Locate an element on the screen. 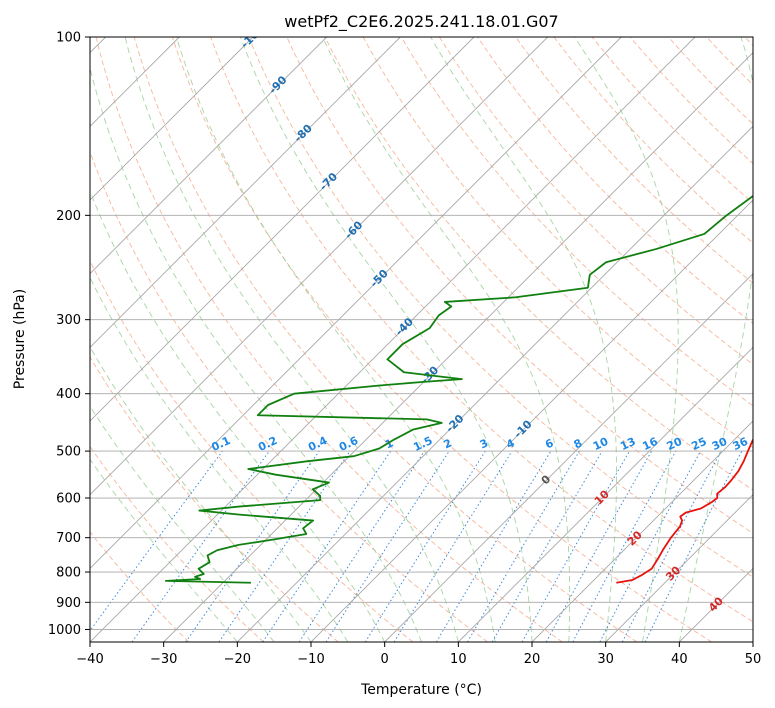 The width and height of the screenshot is (775, 708). isotherm-label: -20 is located at coordinates (454, 423).